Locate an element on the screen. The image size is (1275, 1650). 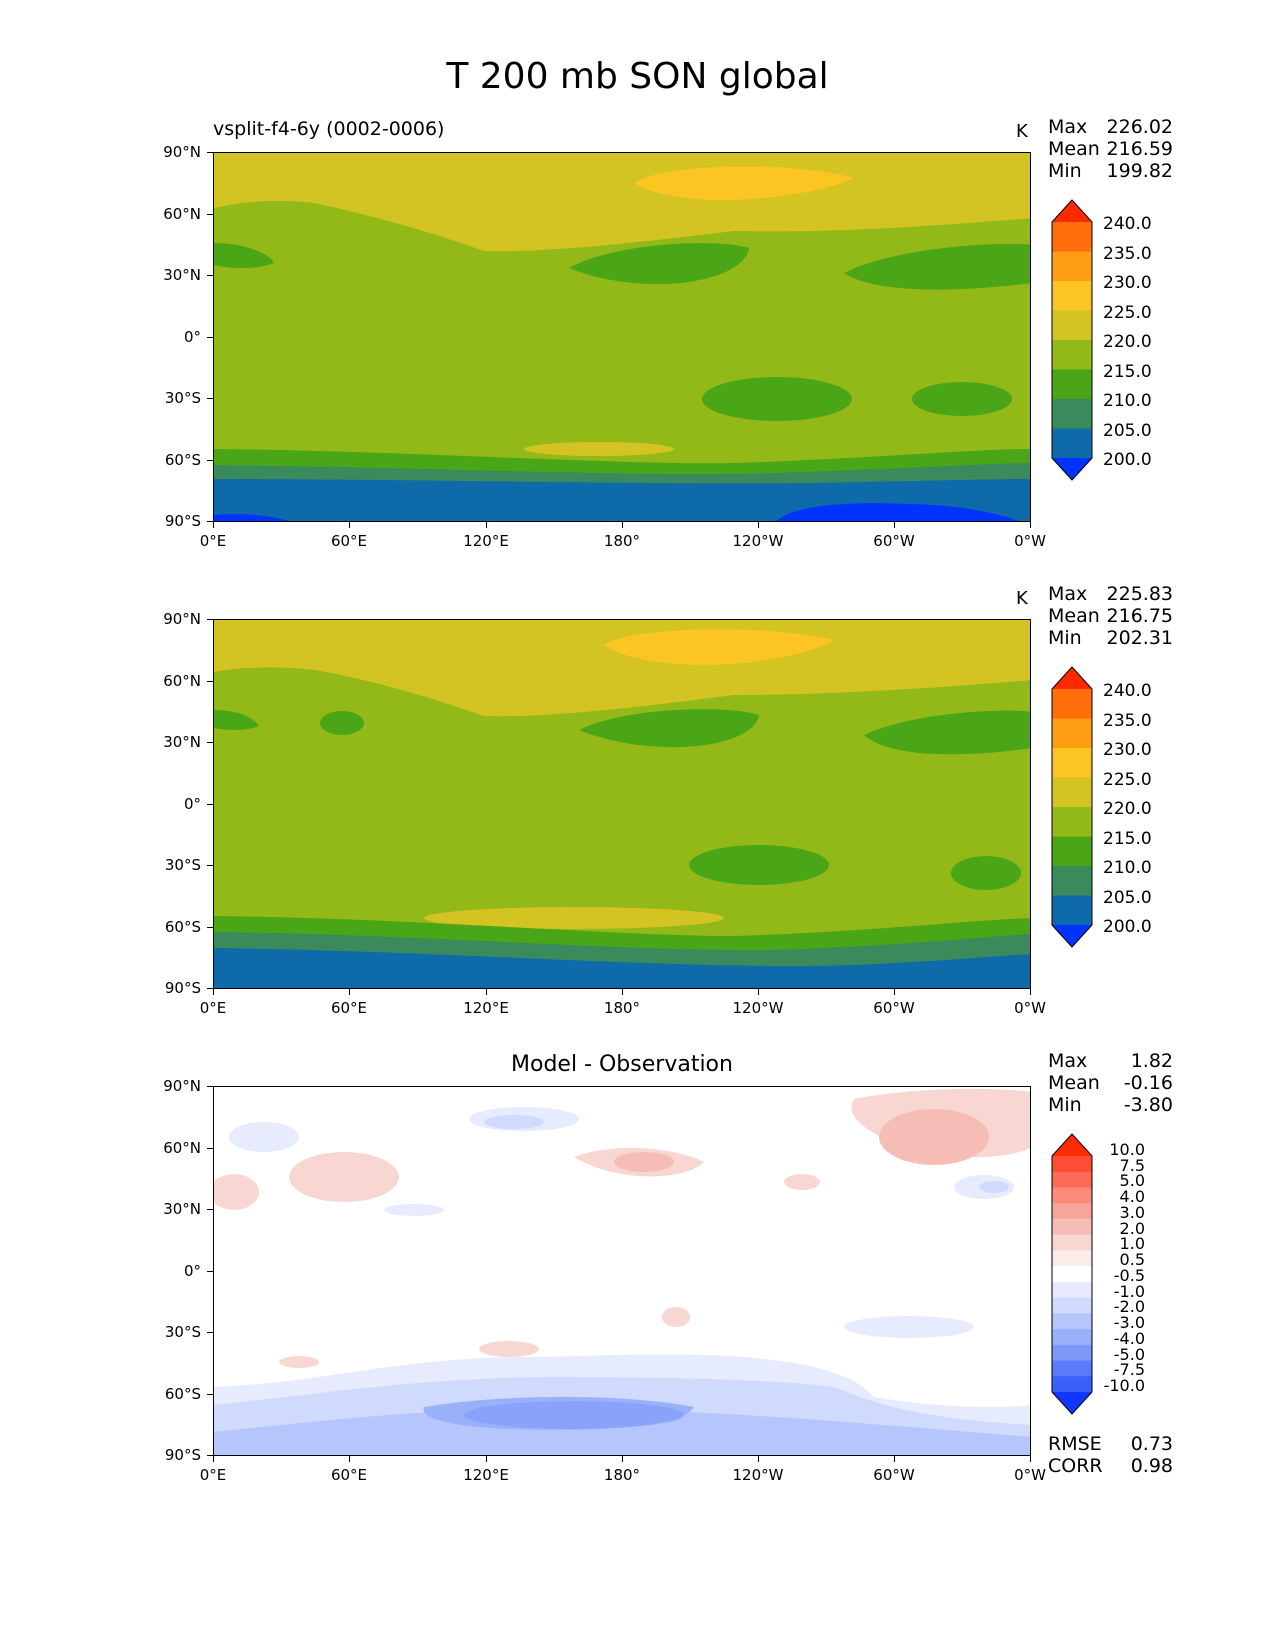
colorbar-tick-label: 230.0 is located at coordinates (1127, 750).